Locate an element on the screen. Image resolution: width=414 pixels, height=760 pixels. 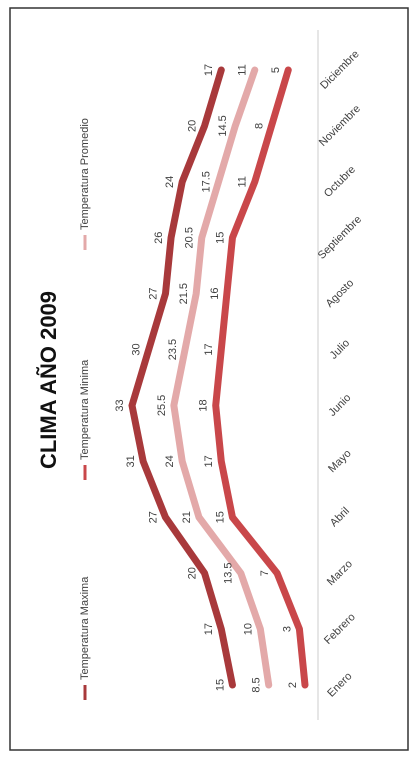
legend-label: Temperatura Maxima is located at coordinates (85, 628).